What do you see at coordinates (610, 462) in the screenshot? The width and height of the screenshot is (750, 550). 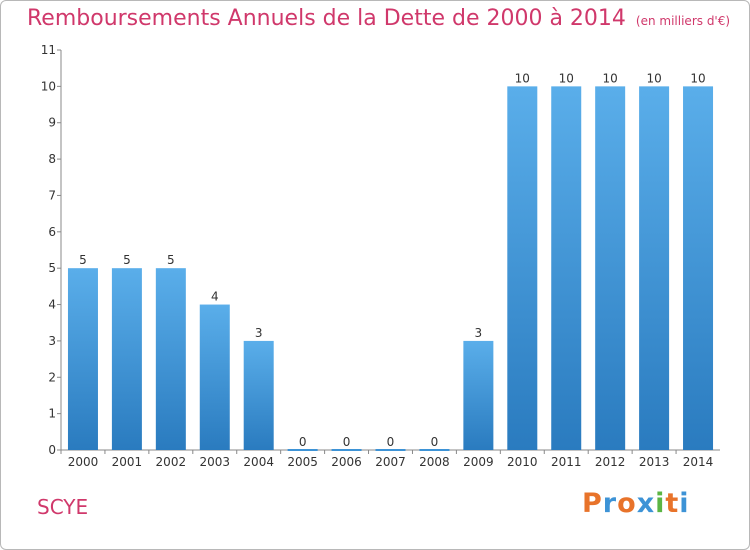 I see `x-tick-label: 2012` at bounding box center [610, 462].